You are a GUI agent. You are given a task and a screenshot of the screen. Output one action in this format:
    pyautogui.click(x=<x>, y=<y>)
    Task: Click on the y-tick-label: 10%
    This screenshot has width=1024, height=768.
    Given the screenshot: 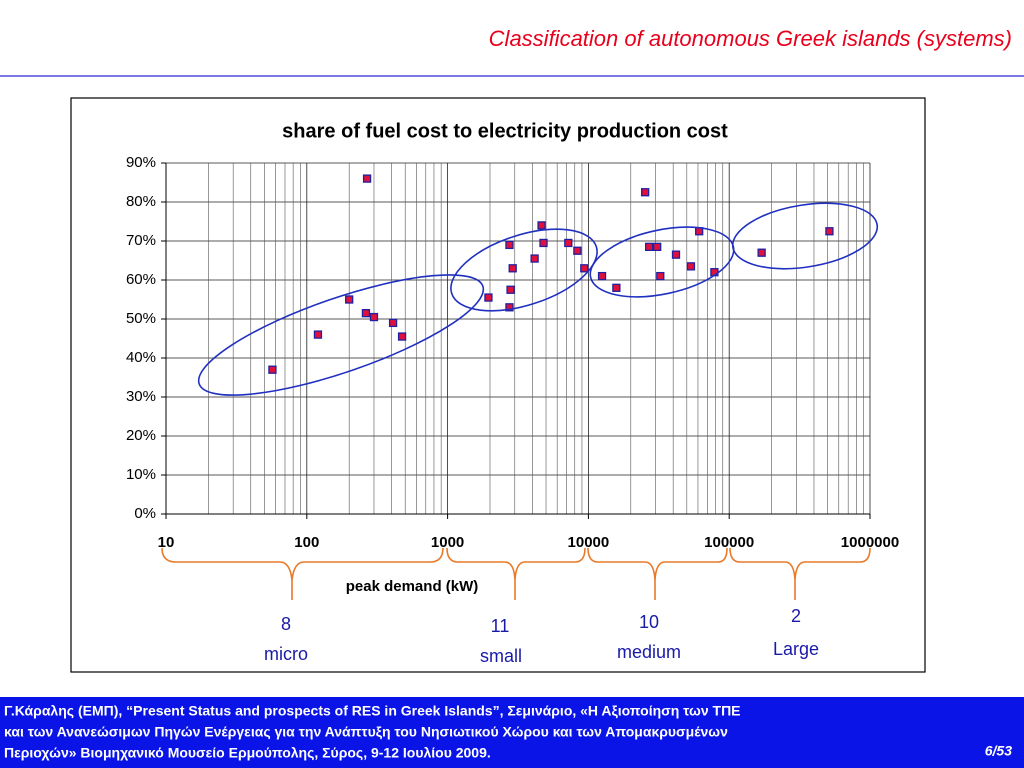 What is the action you would take?
    pyautogui.click(x=141, y=474)
    